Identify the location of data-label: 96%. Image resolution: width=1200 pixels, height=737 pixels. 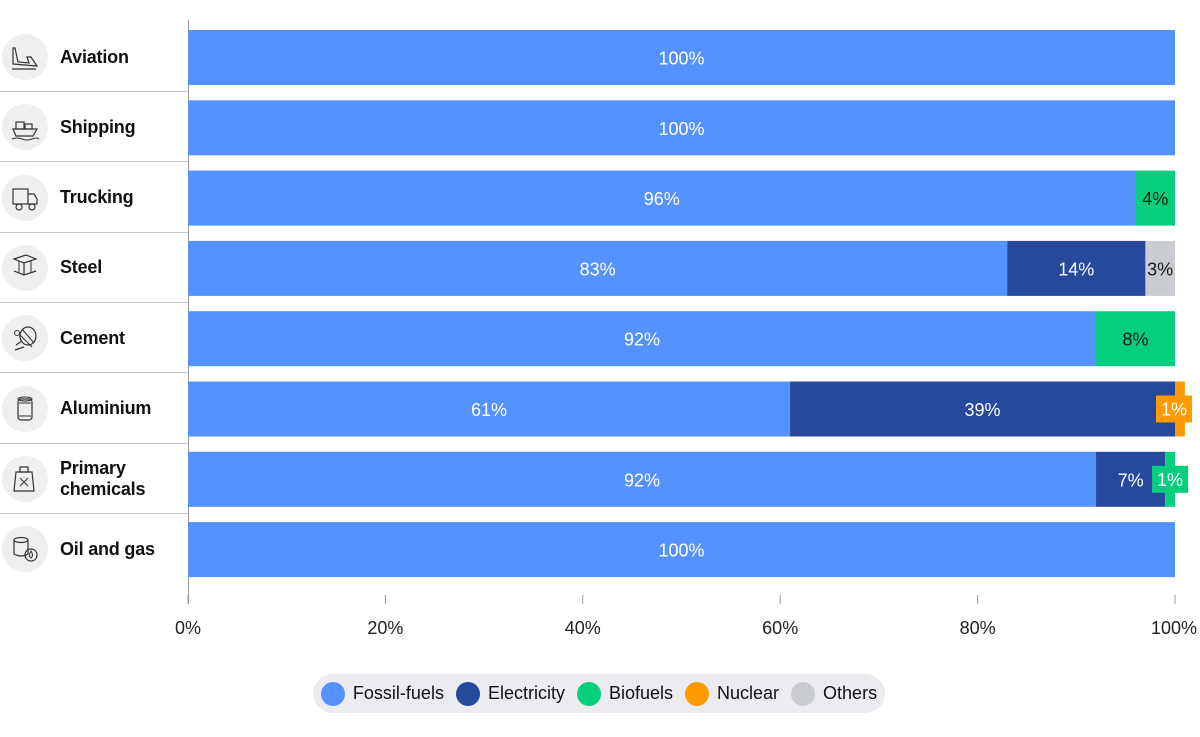
(662, 199).